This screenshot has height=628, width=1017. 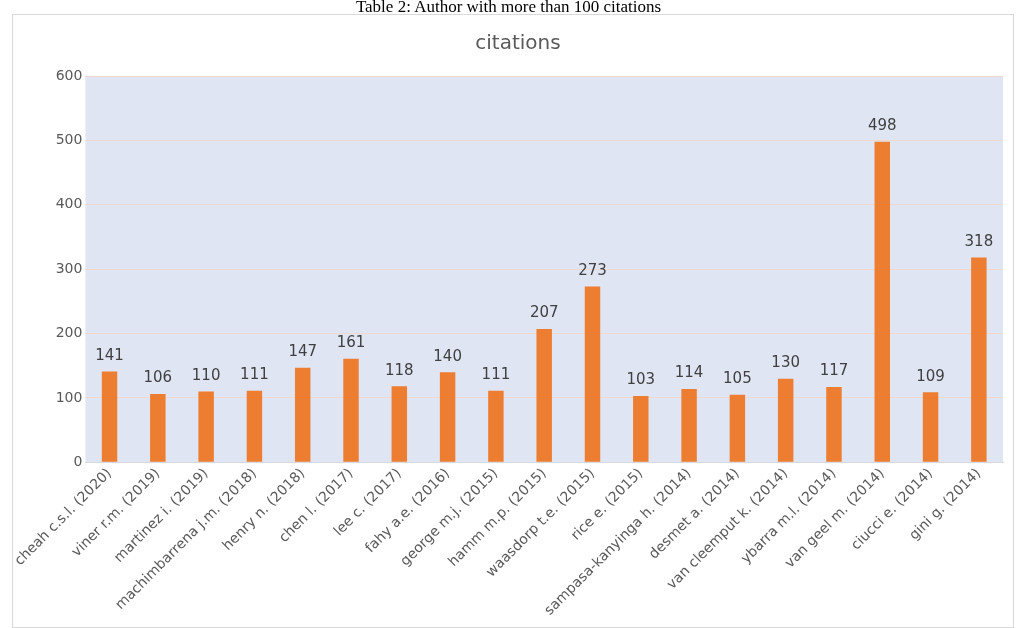 I want to click on data-label: 318, so click(x=979, y=240).